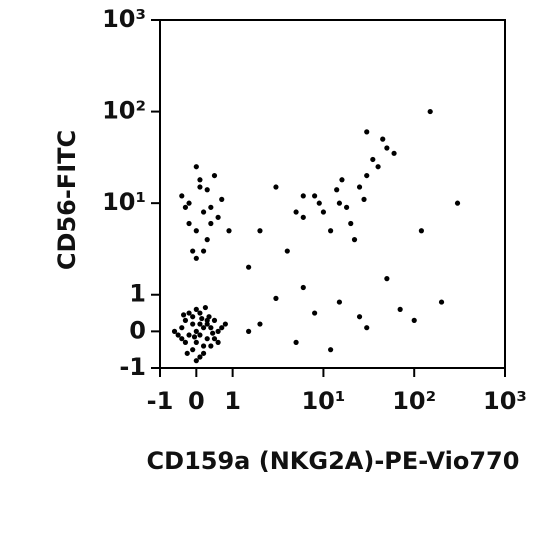 This screenshot has width=540, height=540. What do you see at coordinates (160, 401) in the screenshot?
I see `x-tick-label: -1` at bounding box center [160, 401].